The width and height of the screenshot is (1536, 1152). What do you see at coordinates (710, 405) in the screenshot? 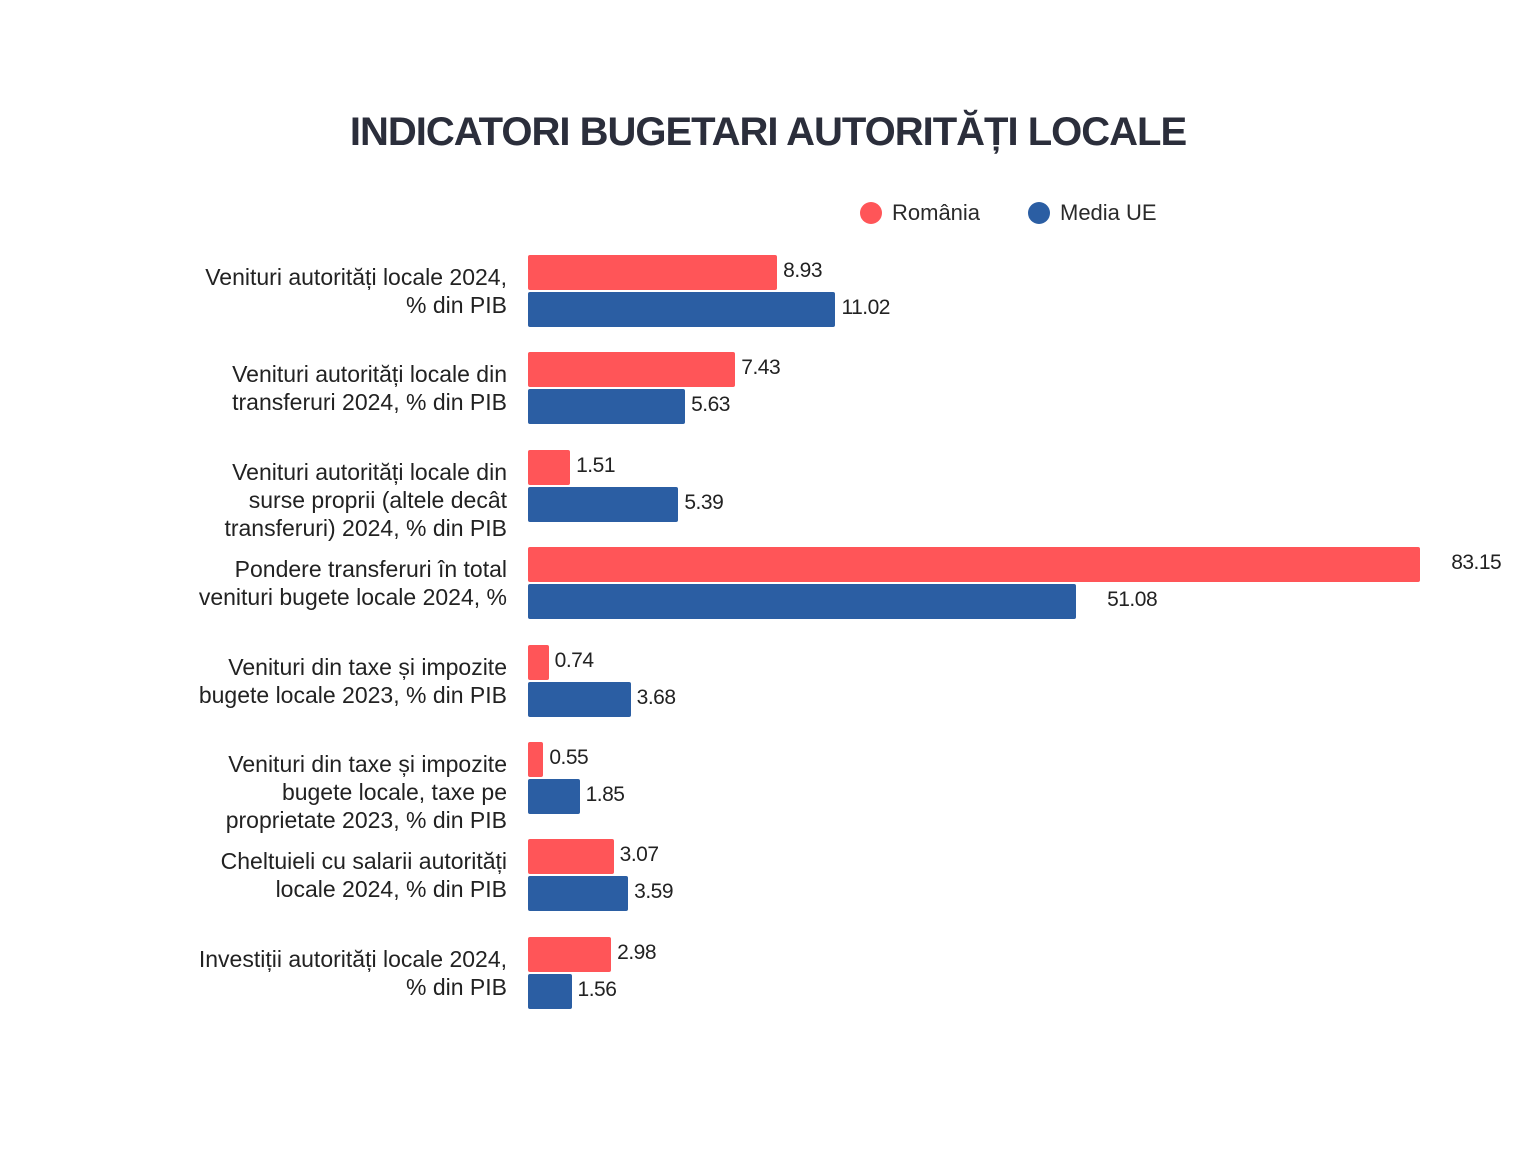
I see `data-label: 5.63` at bounding box center [710, 405].